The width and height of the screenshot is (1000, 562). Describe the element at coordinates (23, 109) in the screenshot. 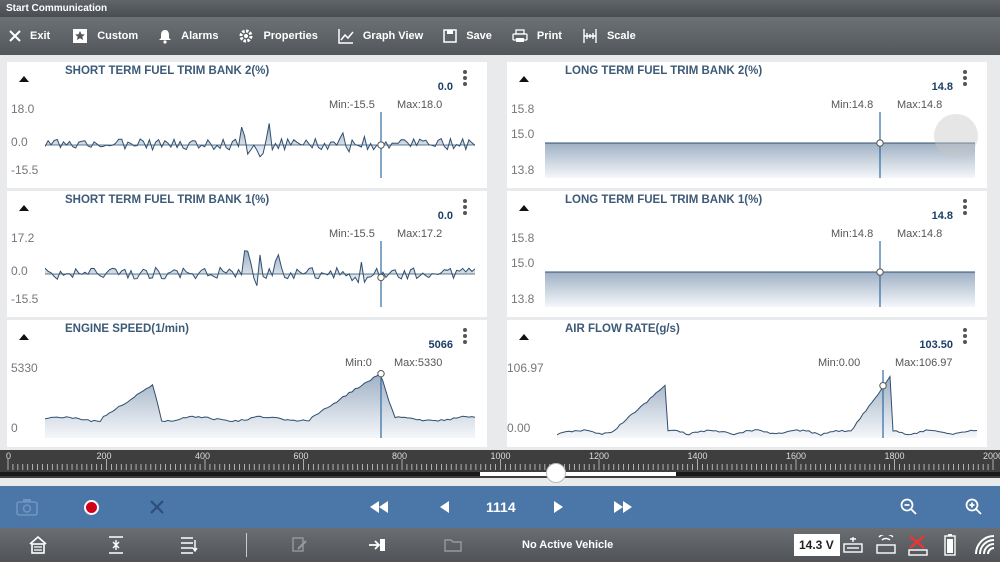

I see `y-tick-label: 18.0` at that location.